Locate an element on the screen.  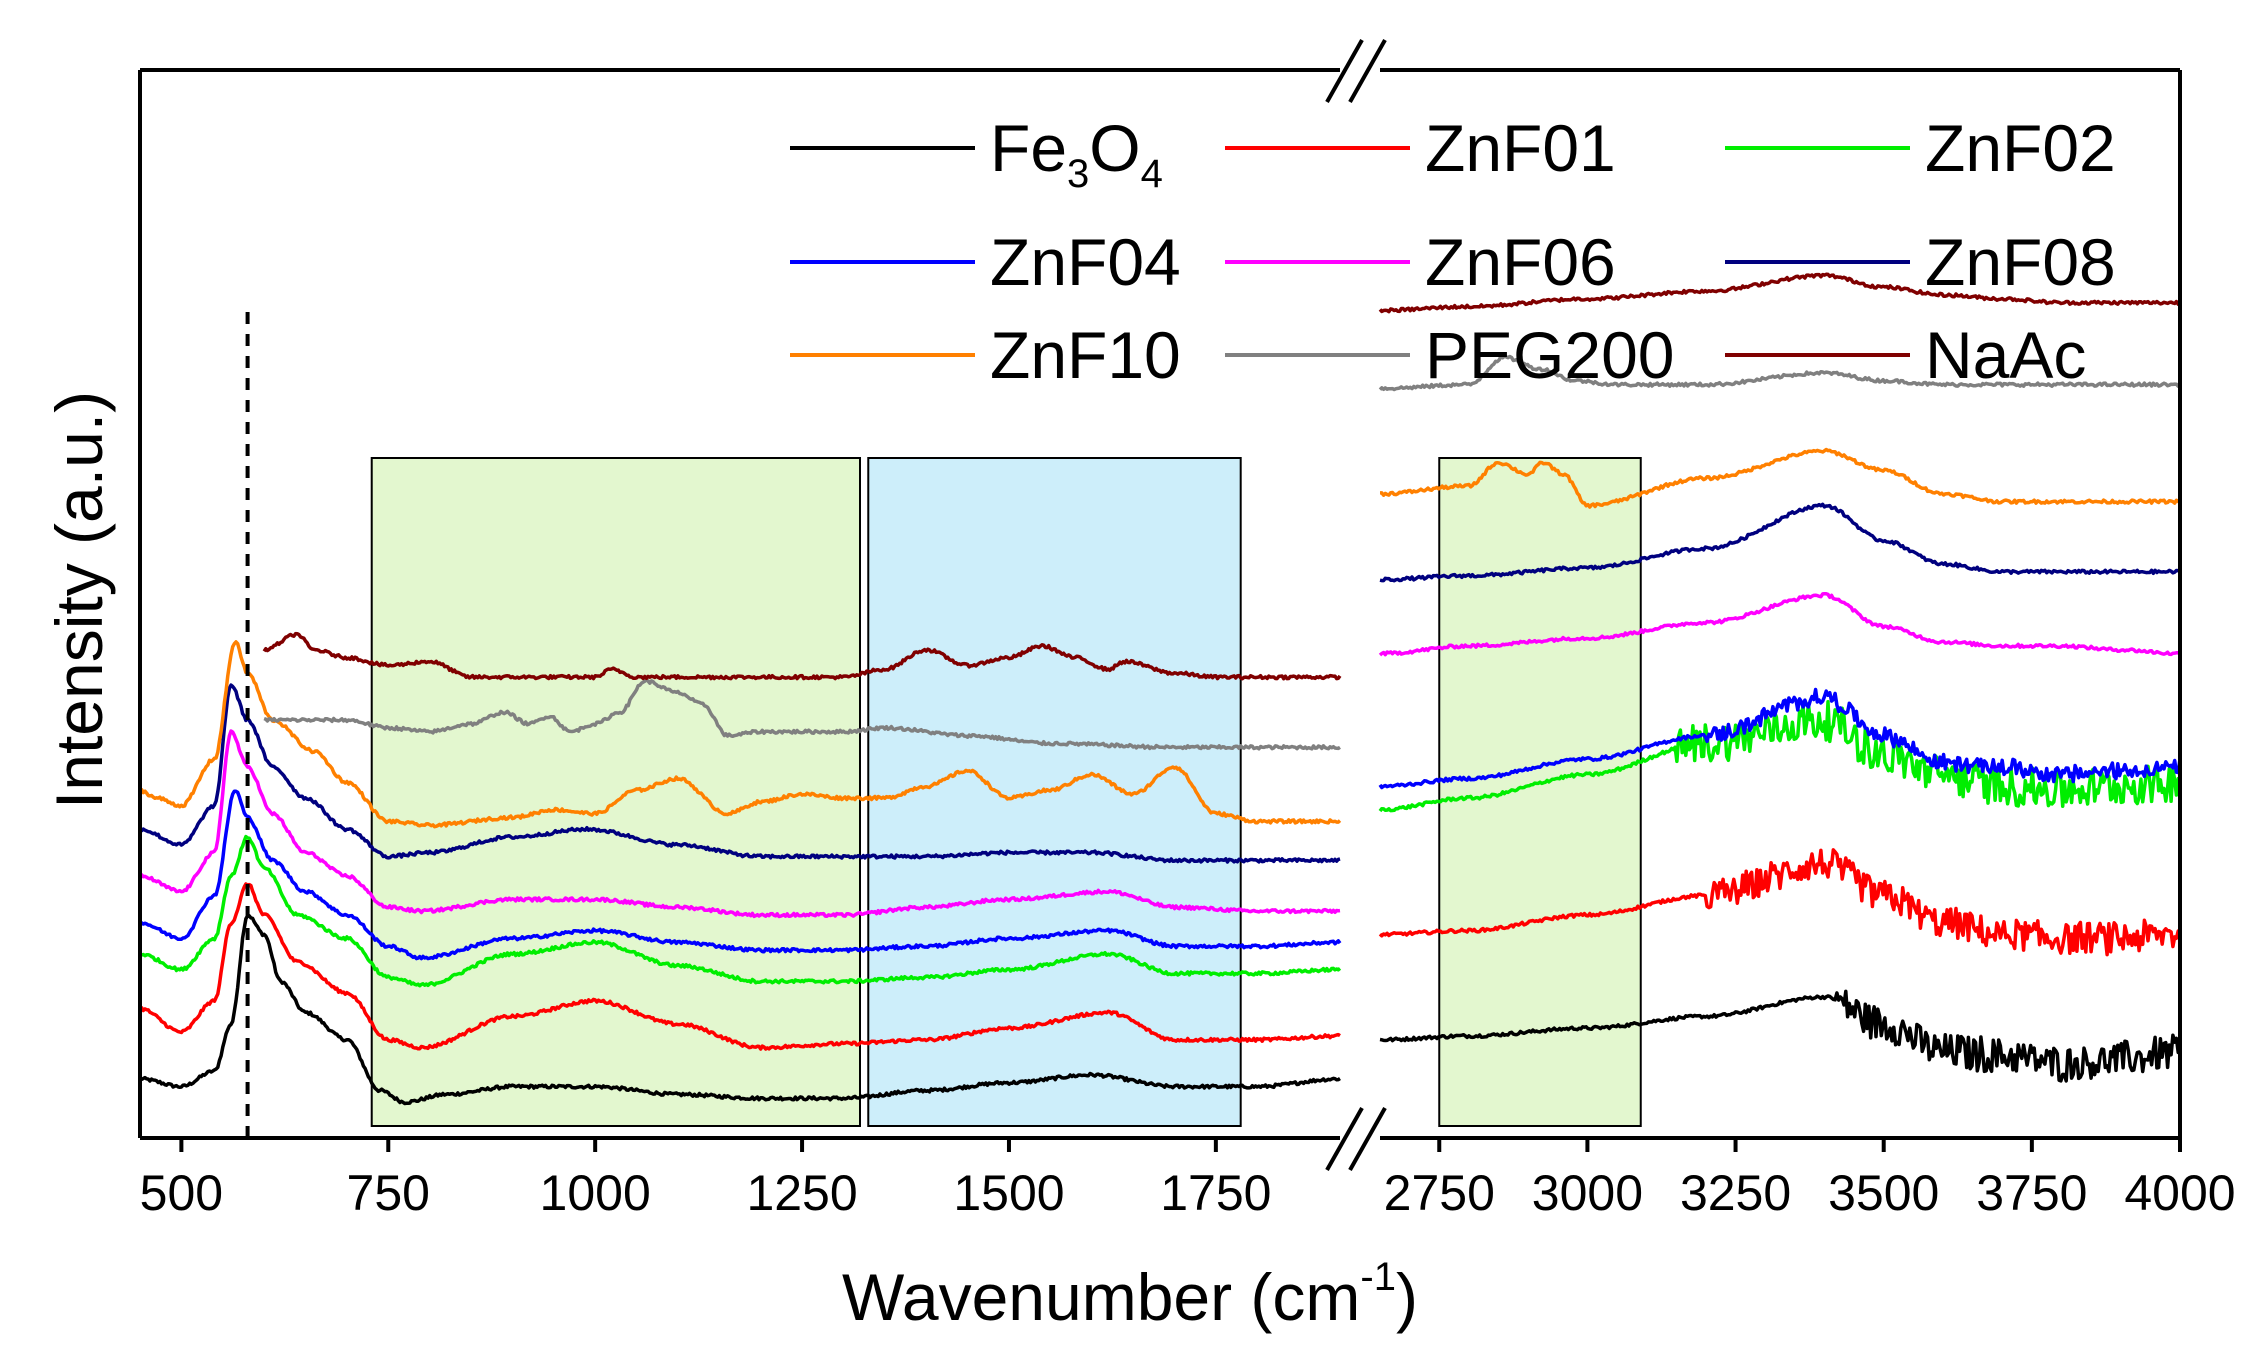
legend-entry-6-label: ZnF08 is located at coordinates (2020, 262).